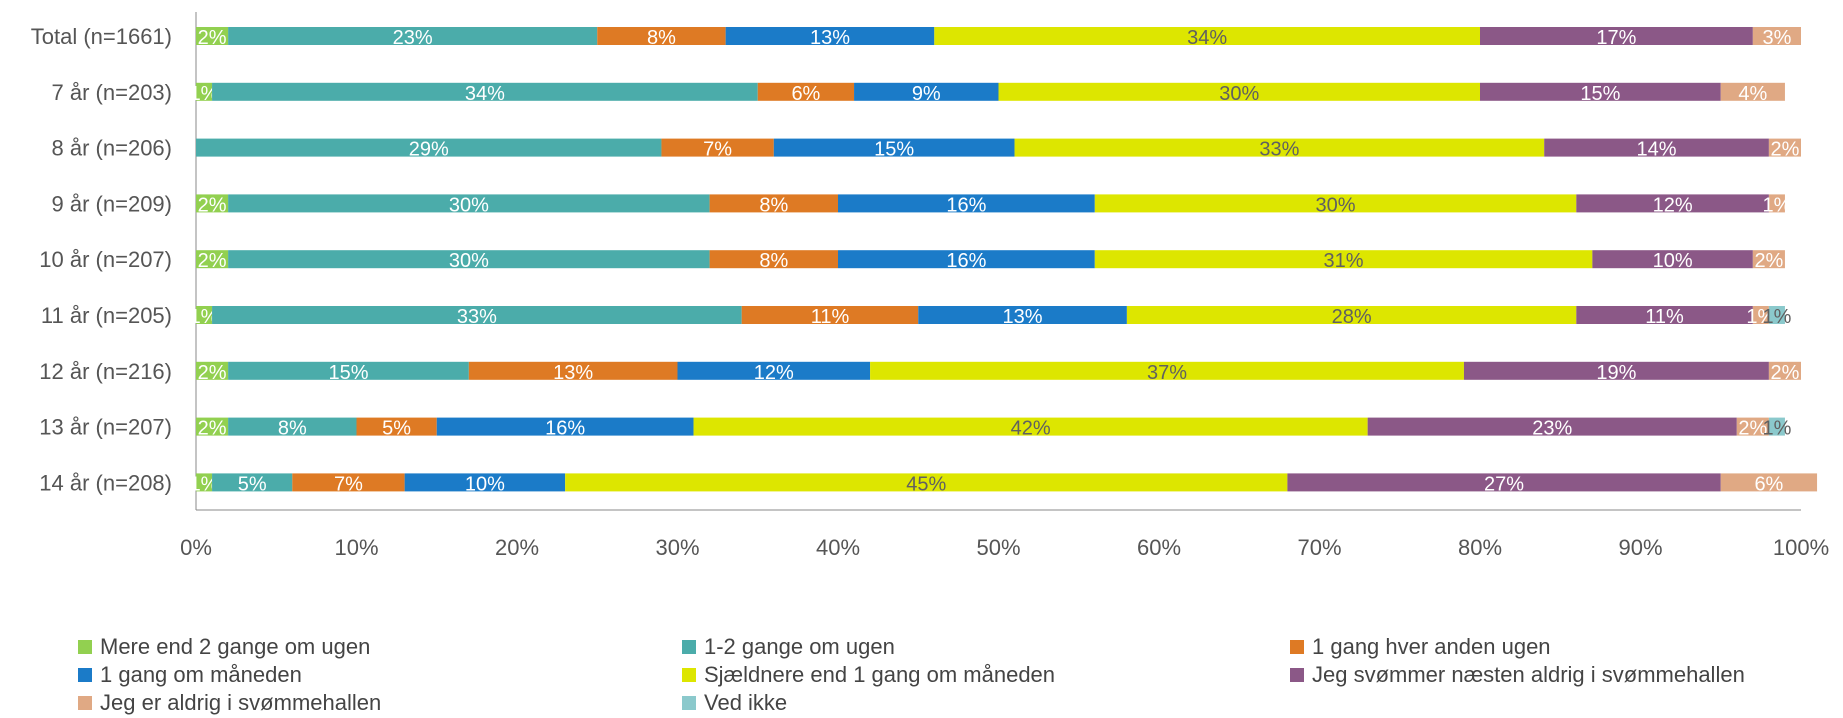 This screenshot has height=718, width=1843. I want to click on data-label: 33%, so click(477, 317).